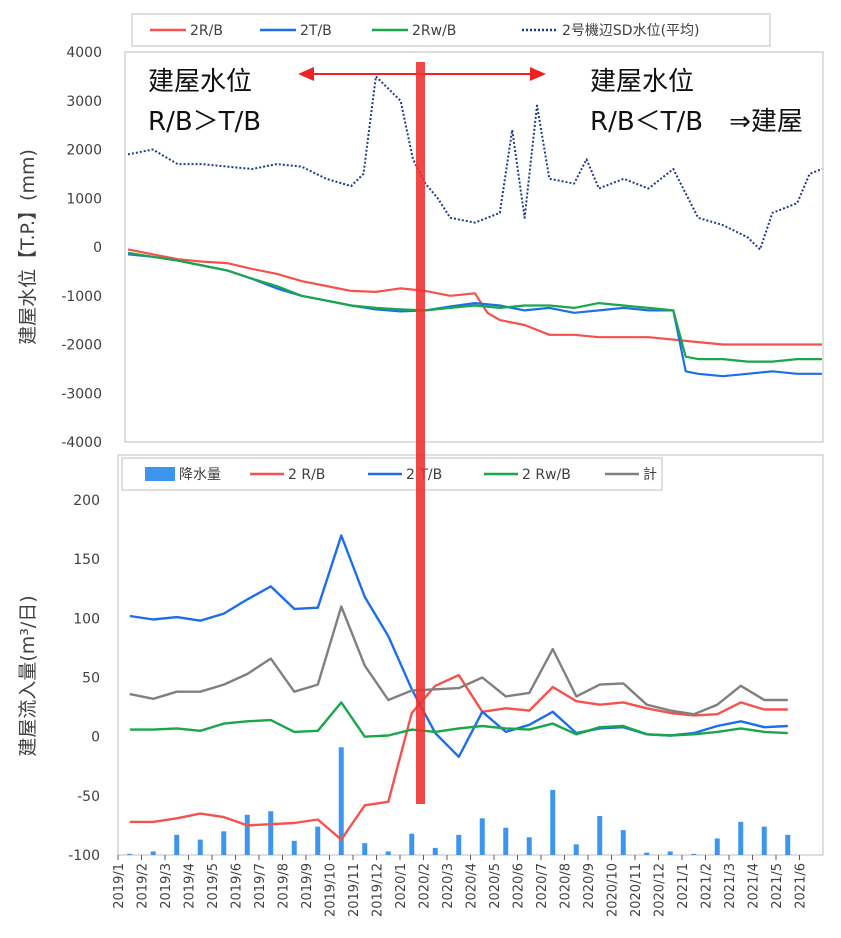  I want to click on inflow-y-tick-label: -50, so click(88, 797).